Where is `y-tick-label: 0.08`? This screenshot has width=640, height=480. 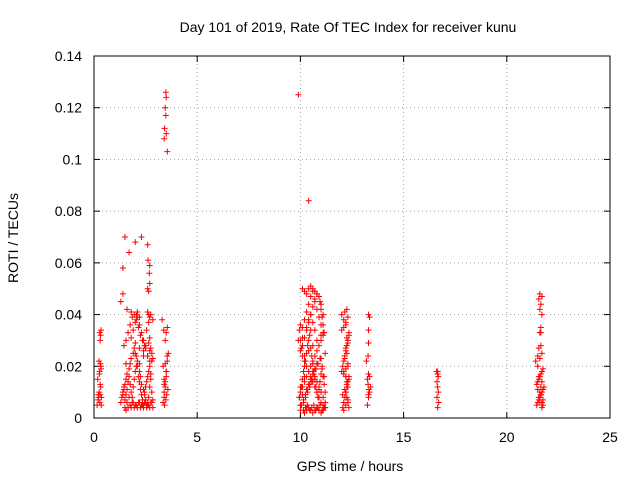
y-tick-label: 0.08 is located at coordinates (68, 211).